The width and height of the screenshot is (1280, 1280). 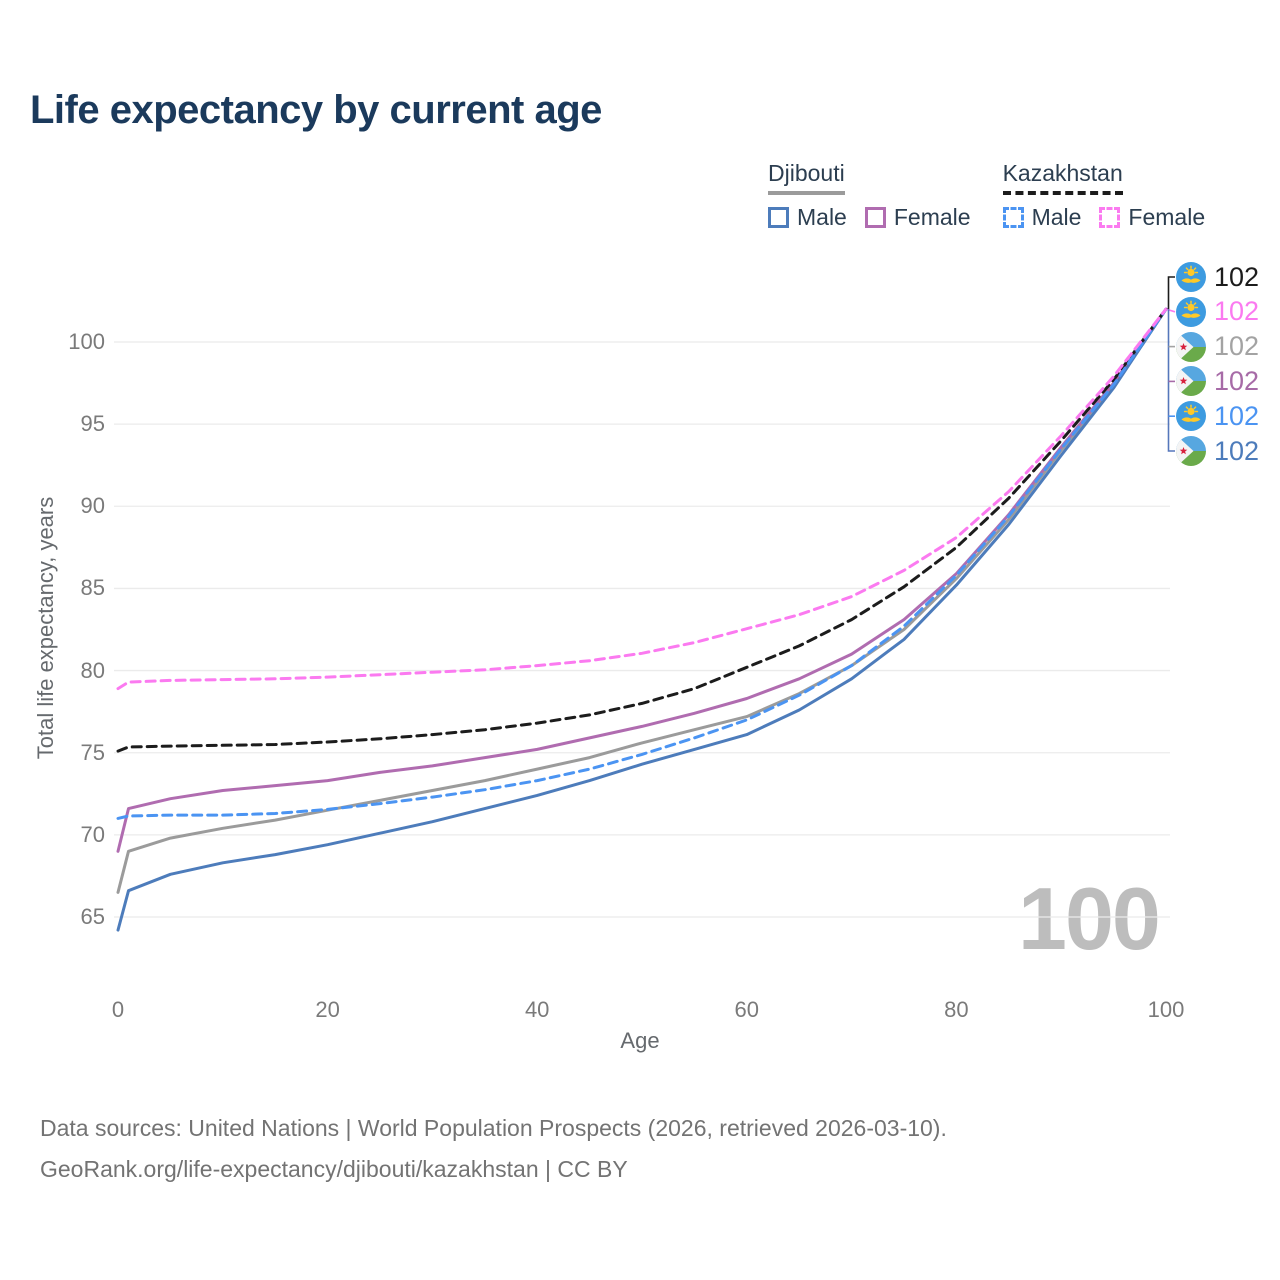 What do you see at coordinates (92, 752) in the screenshot?
I see `y-tick-label-75: 75` at bounding box center [92, 752].